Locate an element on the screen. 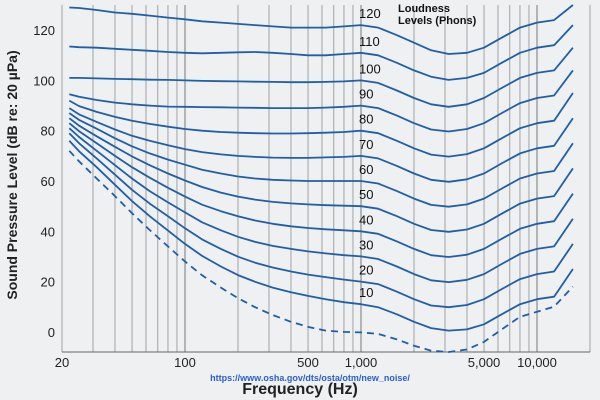 The image size is (600, 400). legend-title-line2: Levels (Phons) is located at coordinates (437, 21).